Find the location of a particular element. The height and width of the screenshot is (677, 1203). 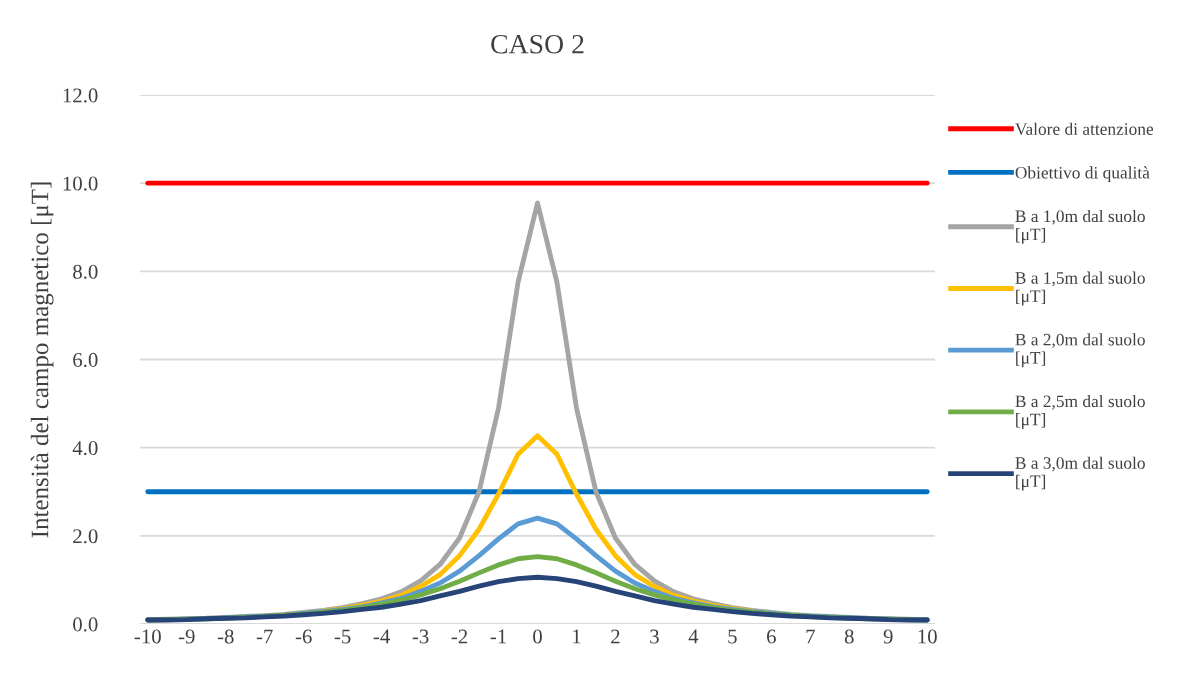

y-tick-label: 12.0 is located at coordinates (80, 95).